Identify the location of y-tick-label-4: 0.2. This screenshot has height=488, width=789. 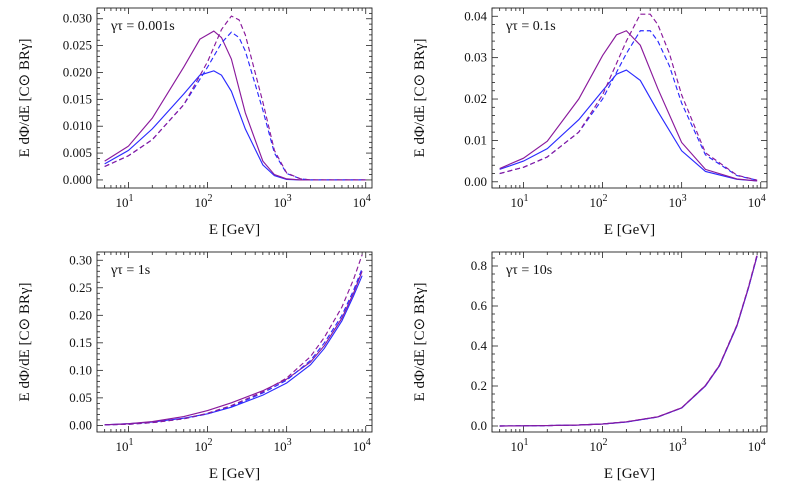
(479, 385).